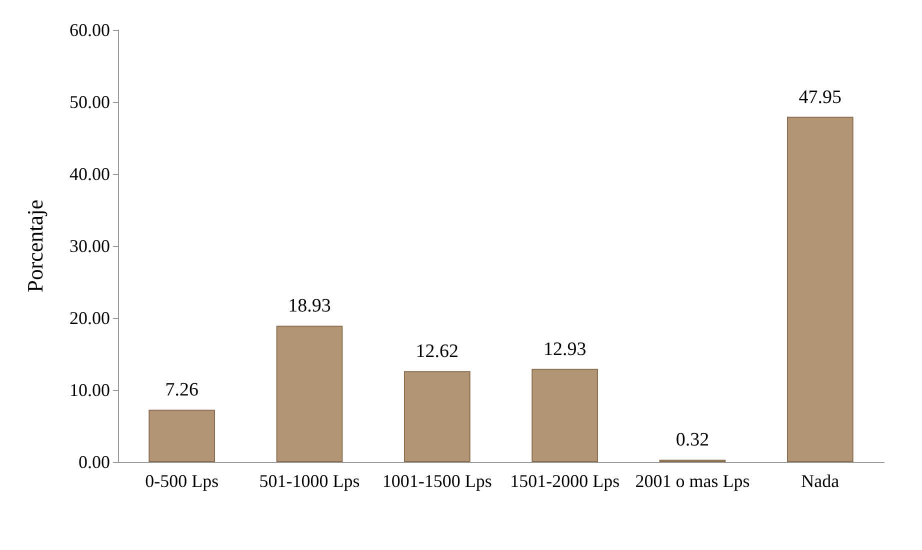  Describe the element at coordinates (309, 481) in the screenshot. I see `x-tick-label: 501-1000 Lps` at that location.